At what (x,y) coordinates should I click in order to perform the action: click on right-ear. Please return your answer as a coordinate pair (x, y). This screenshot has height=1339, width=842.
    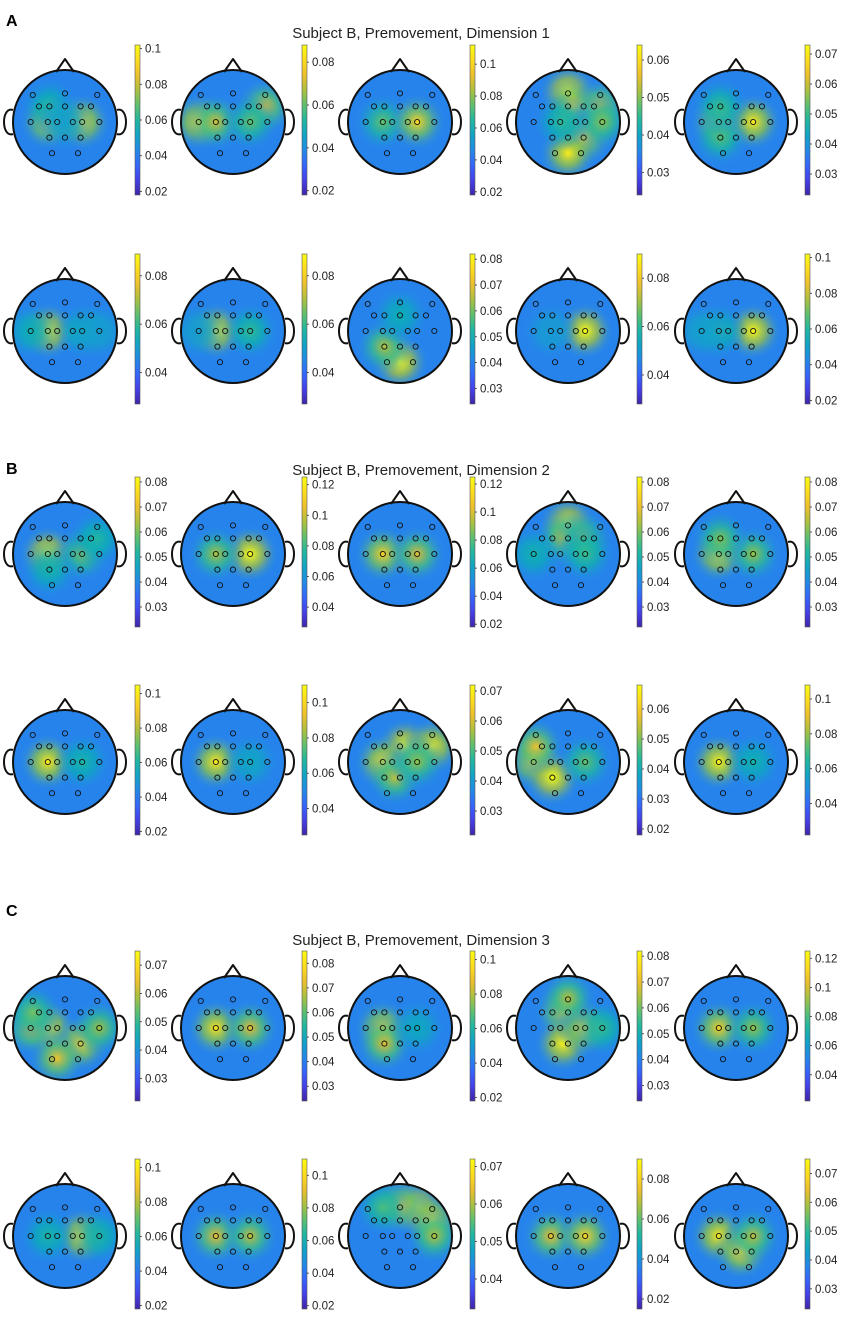
    Looking at the image, I should click on (624, 1028).